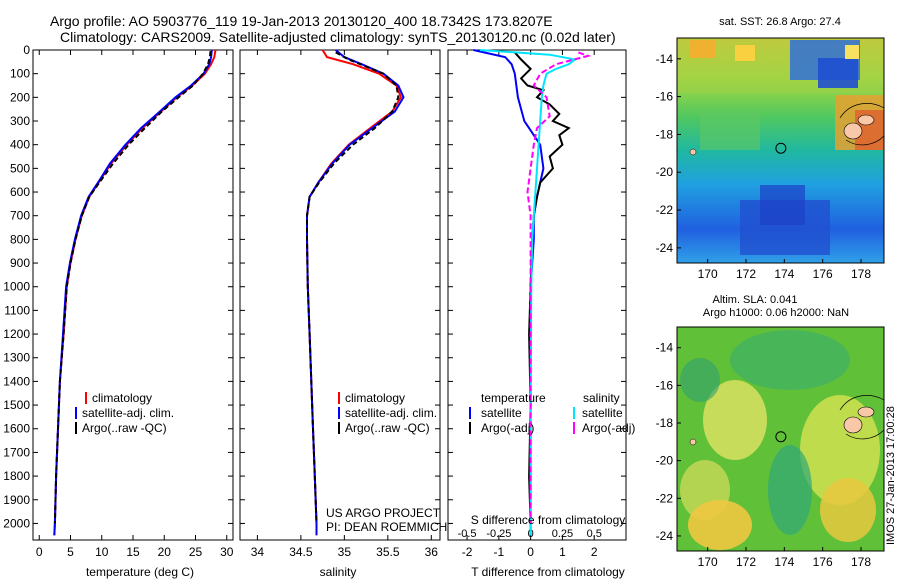  Describe the element at coordinates (891, 475) in the screenshot. I see `imos-stamp: IMOS 27-Jan-2013 17:00:28` at that location.